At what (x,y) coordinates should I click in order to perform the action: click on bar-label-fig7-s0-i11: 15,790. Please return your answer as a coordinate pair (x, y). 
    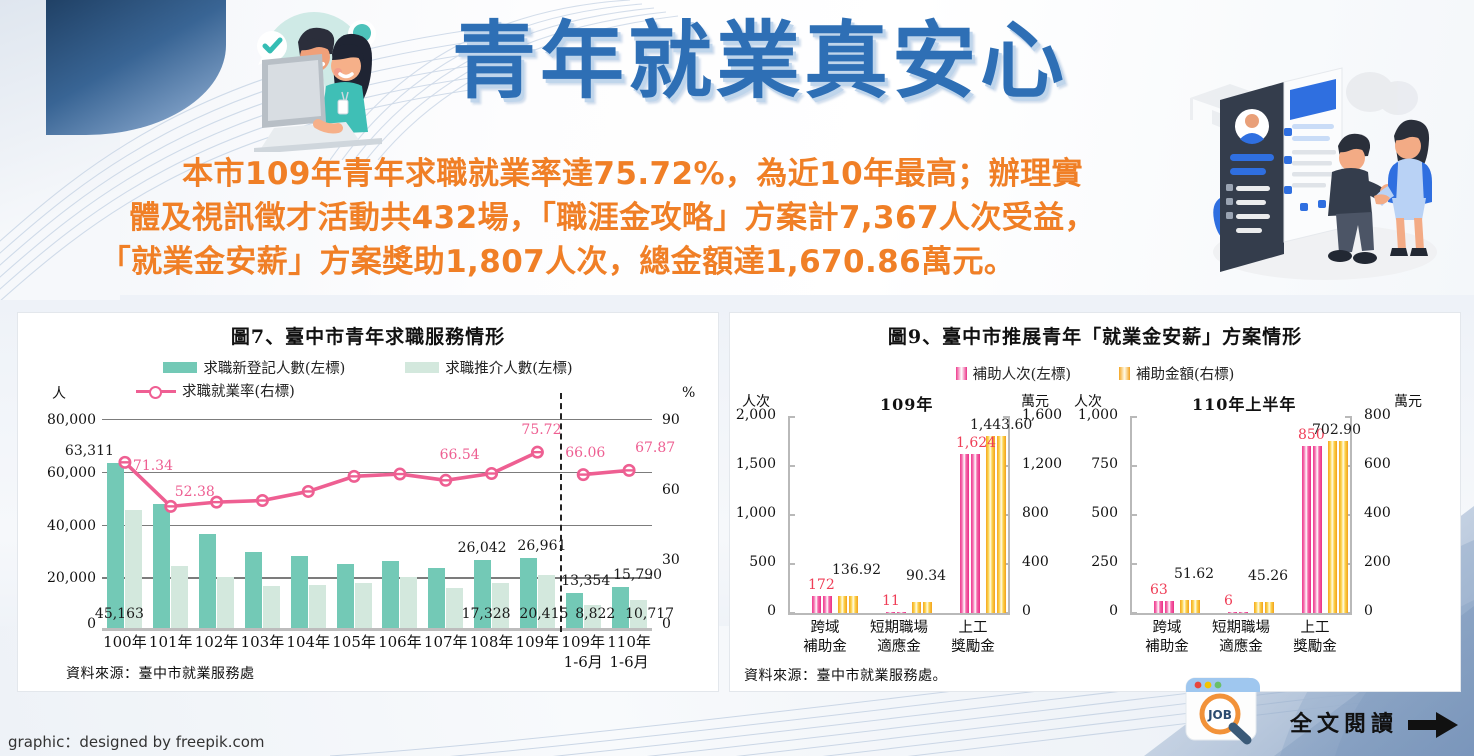
    Looking at the image, I should click on (638, 574).